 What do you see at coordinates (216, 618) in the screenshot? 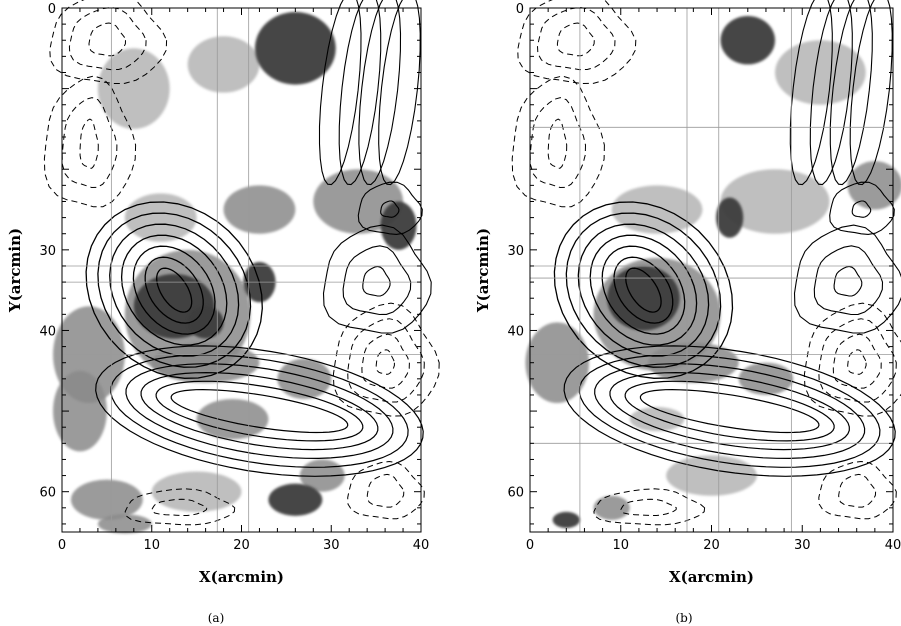
I see `panel-a-caption: (a)` at bounding box center [216, 618].